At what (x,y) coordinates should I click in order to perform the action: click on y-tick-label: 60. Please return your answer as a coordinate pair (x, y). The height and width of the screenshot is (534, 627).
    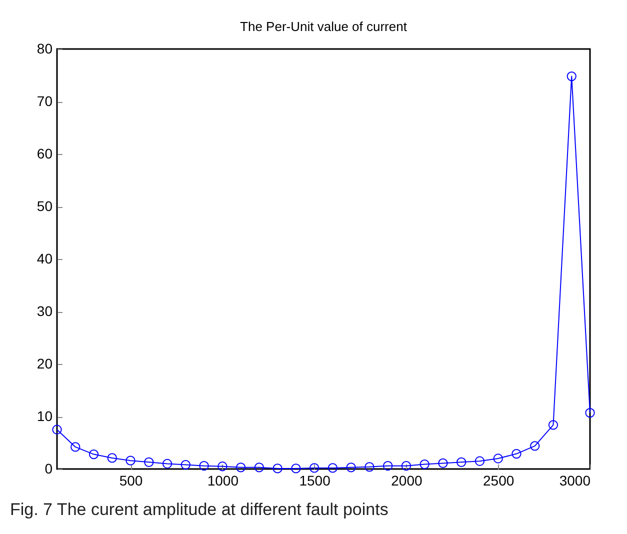
    Looking at the image, I should click on (44, 154).